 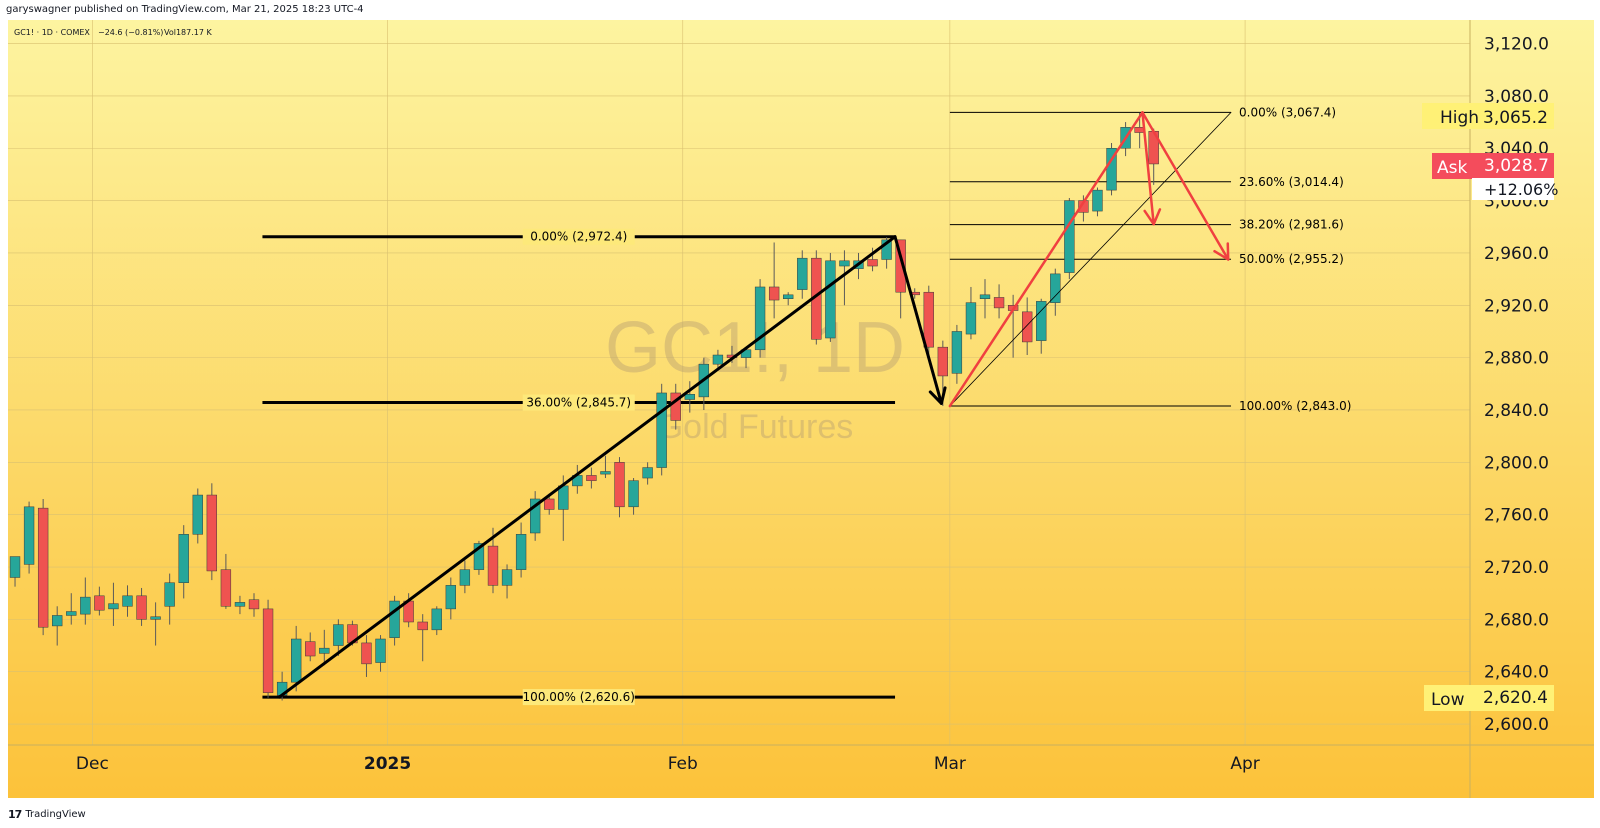 I want to click on ask-badge, so click(x=1493, y=166).